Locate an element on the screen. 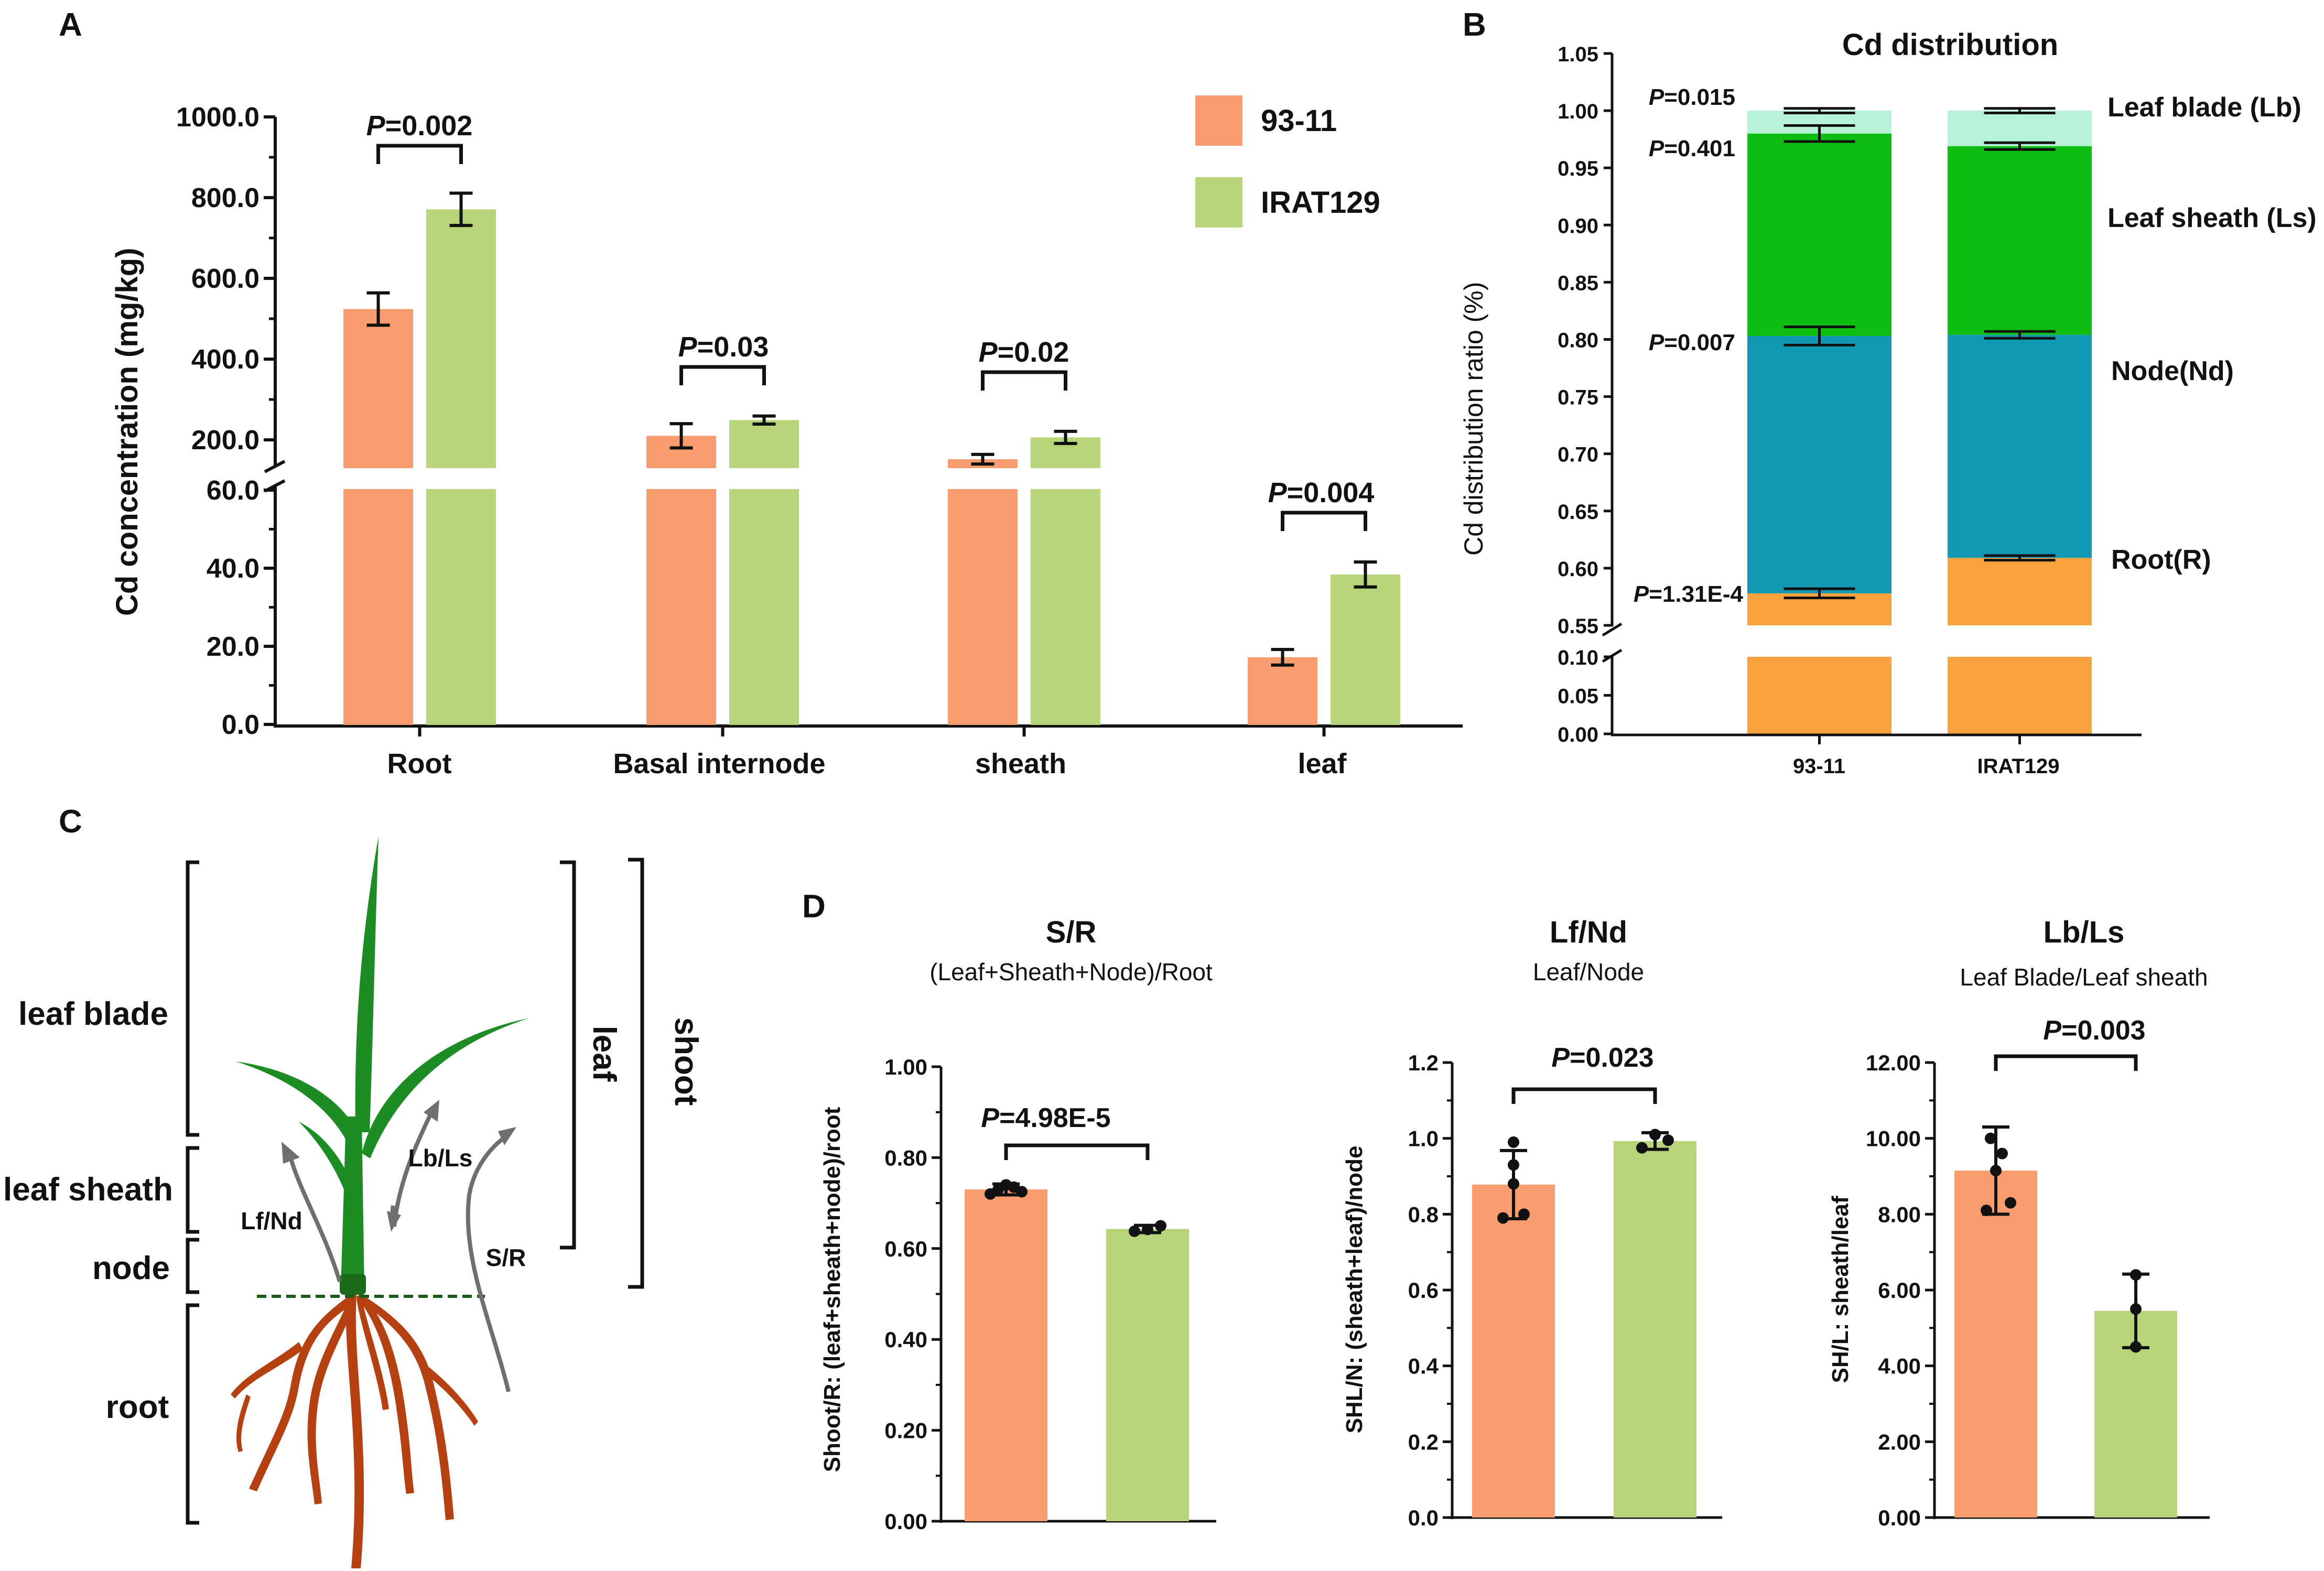 Image resolution: width=2324 pixels, height=1571 pixels. y-tick-label: 0.65 is located at coordinates (1578, 512).